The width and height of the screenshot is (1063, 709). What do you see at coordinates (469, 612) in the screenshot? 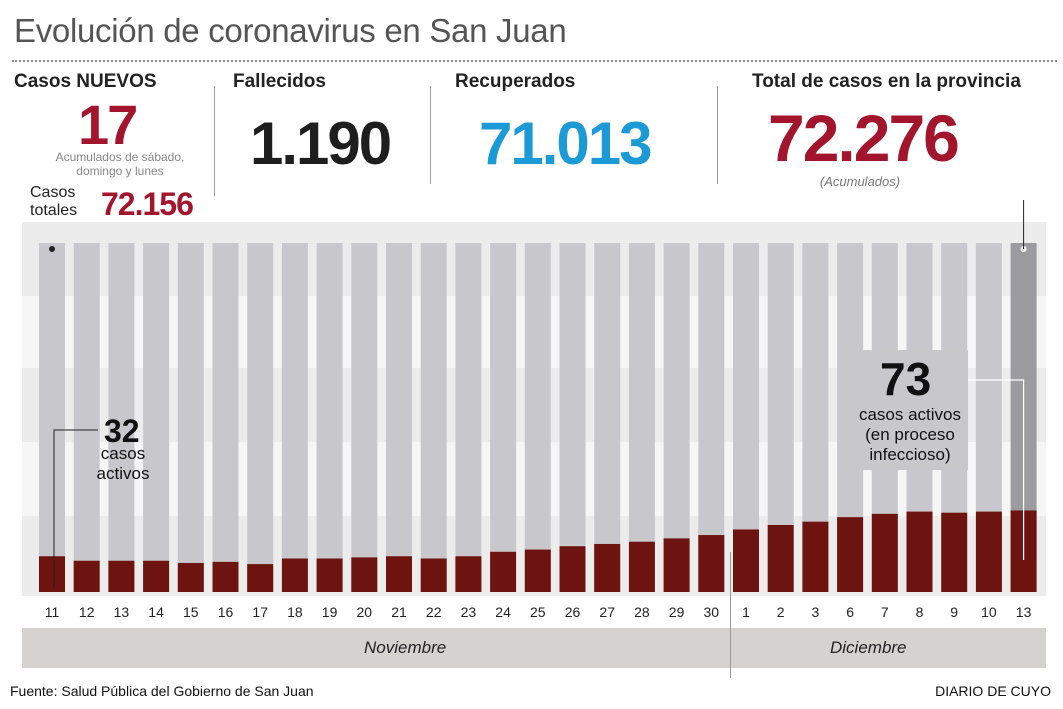
I see `x-tick-label: 23` at bounding box center [469, 612].